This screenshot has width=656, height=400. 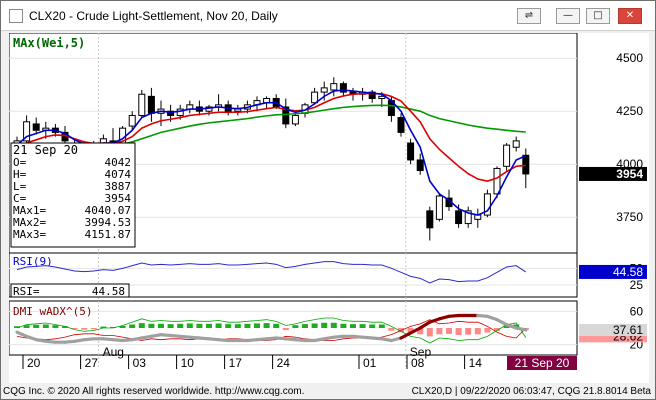 What do you see at coordinates (628, 330) in the screenshot?
I see `dmi-last-value-2: 37.61` at bounding box center [628, 330].